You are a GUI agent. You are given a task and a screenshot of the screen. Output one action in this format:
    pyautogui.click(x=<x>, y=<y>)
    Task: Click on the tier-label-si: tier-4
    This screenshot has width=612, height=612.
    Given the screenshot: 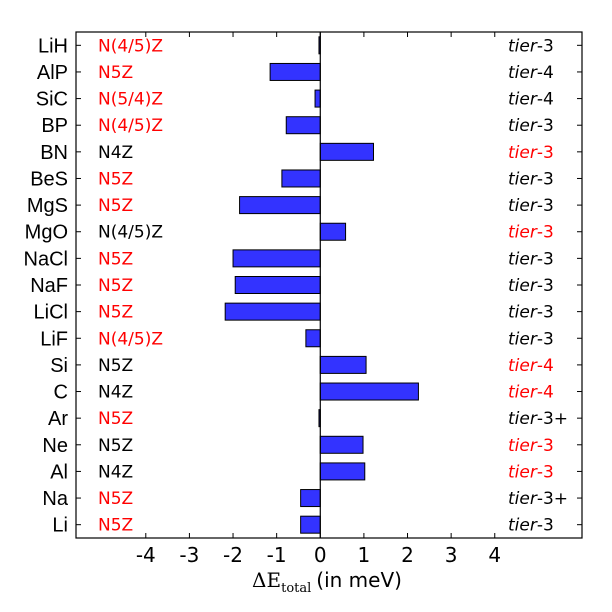 What is the action you would take?
    pyautogui.click(x=531, y=366)
    